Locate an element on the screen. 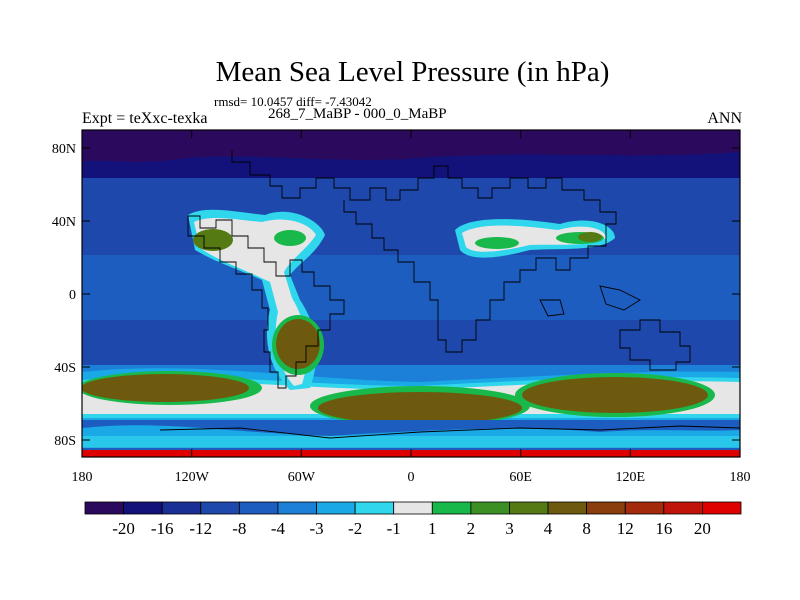 The image size is (800, 600). lon-label-180e: 180 is located at coordinates (740, 477).